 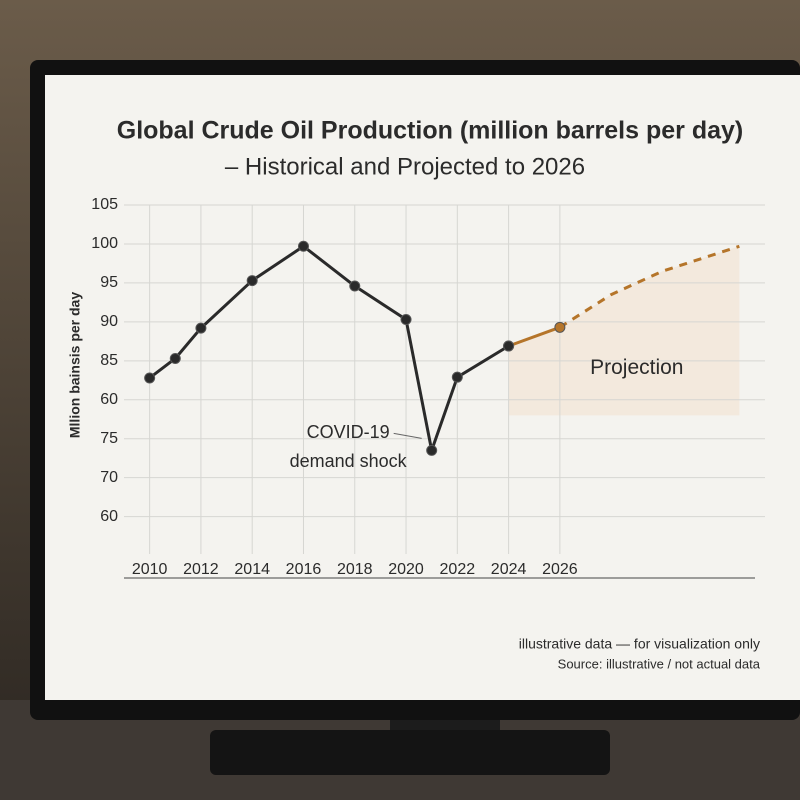 What do you see at coordinates (560, 569) in the screenshot?
I see `x-tick-label: 2026` at bounding box center [560, 569].